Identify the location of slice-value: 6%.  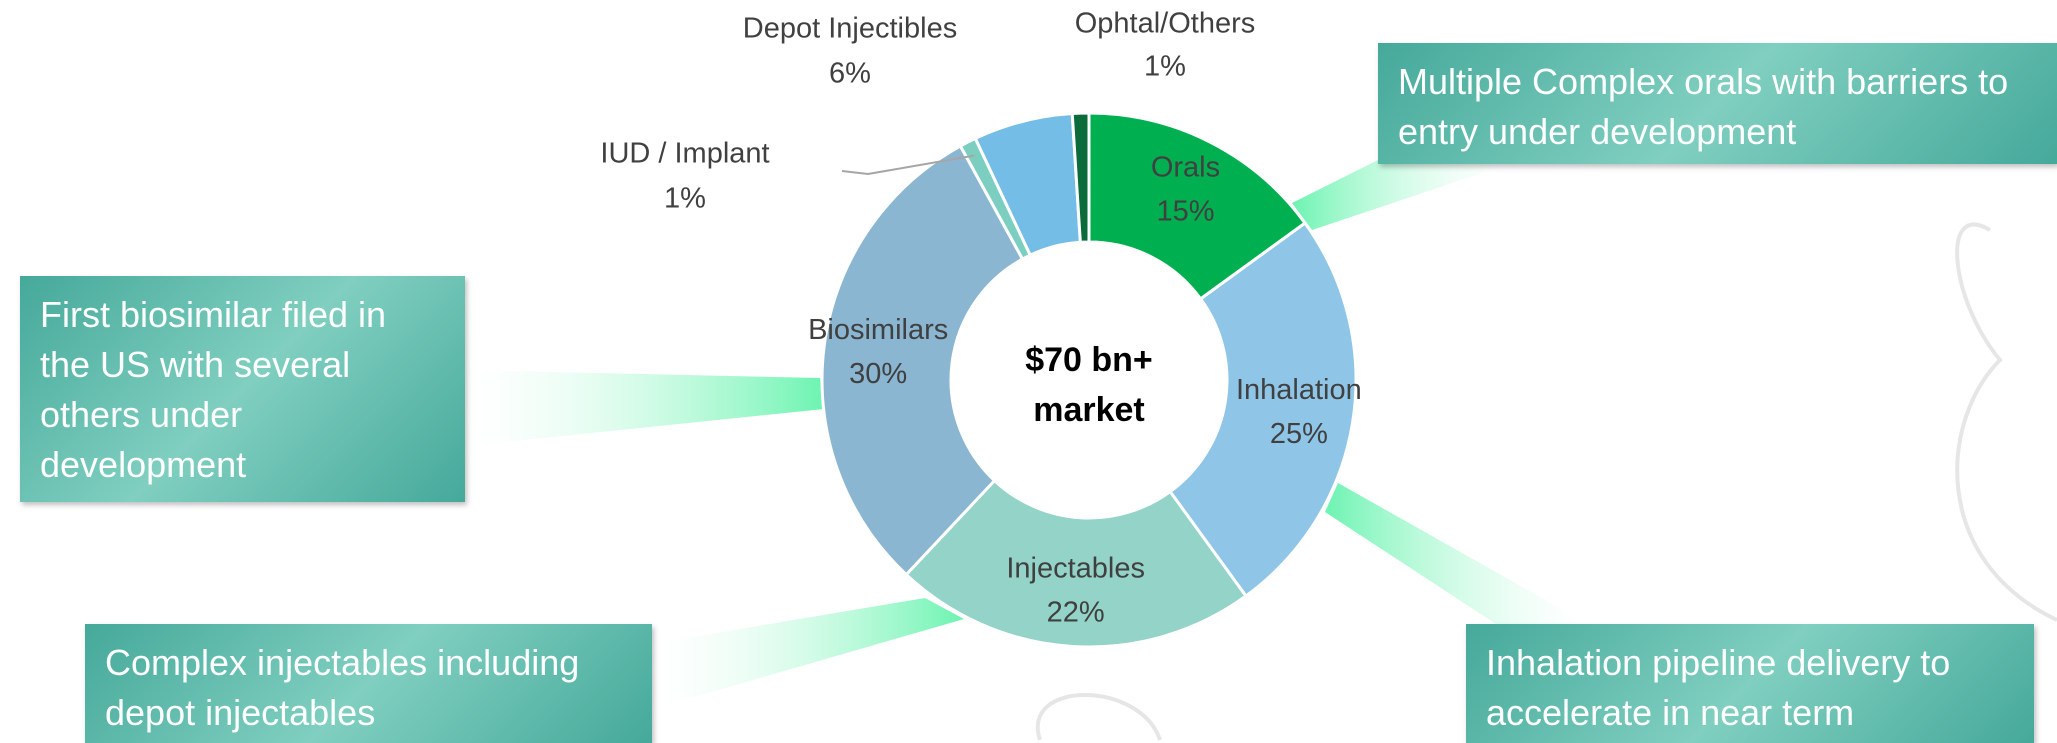
(850, 74).